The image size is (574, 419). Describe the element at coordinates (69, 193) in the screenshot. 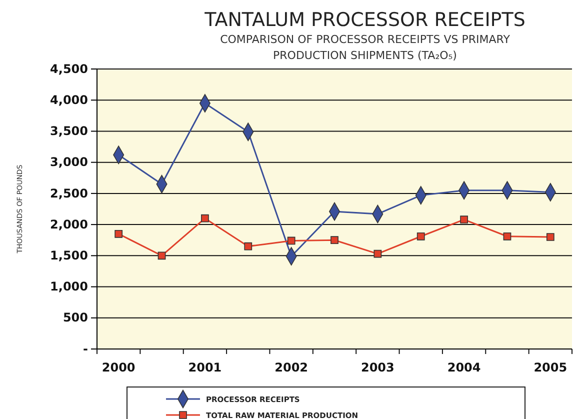

I see `y-tick-label: 2,500` at that location.